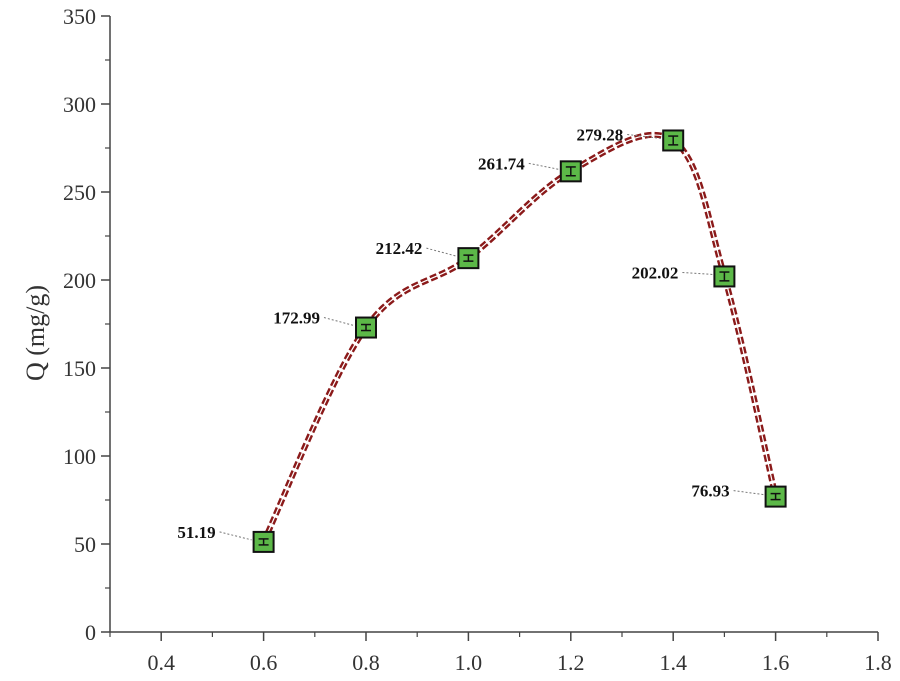 This screenshot has height=681, width=900. What do you see at coordinates (710, 491) in the screenshot?
I see `data-label: 76.93` at bounding box center [710, 491].